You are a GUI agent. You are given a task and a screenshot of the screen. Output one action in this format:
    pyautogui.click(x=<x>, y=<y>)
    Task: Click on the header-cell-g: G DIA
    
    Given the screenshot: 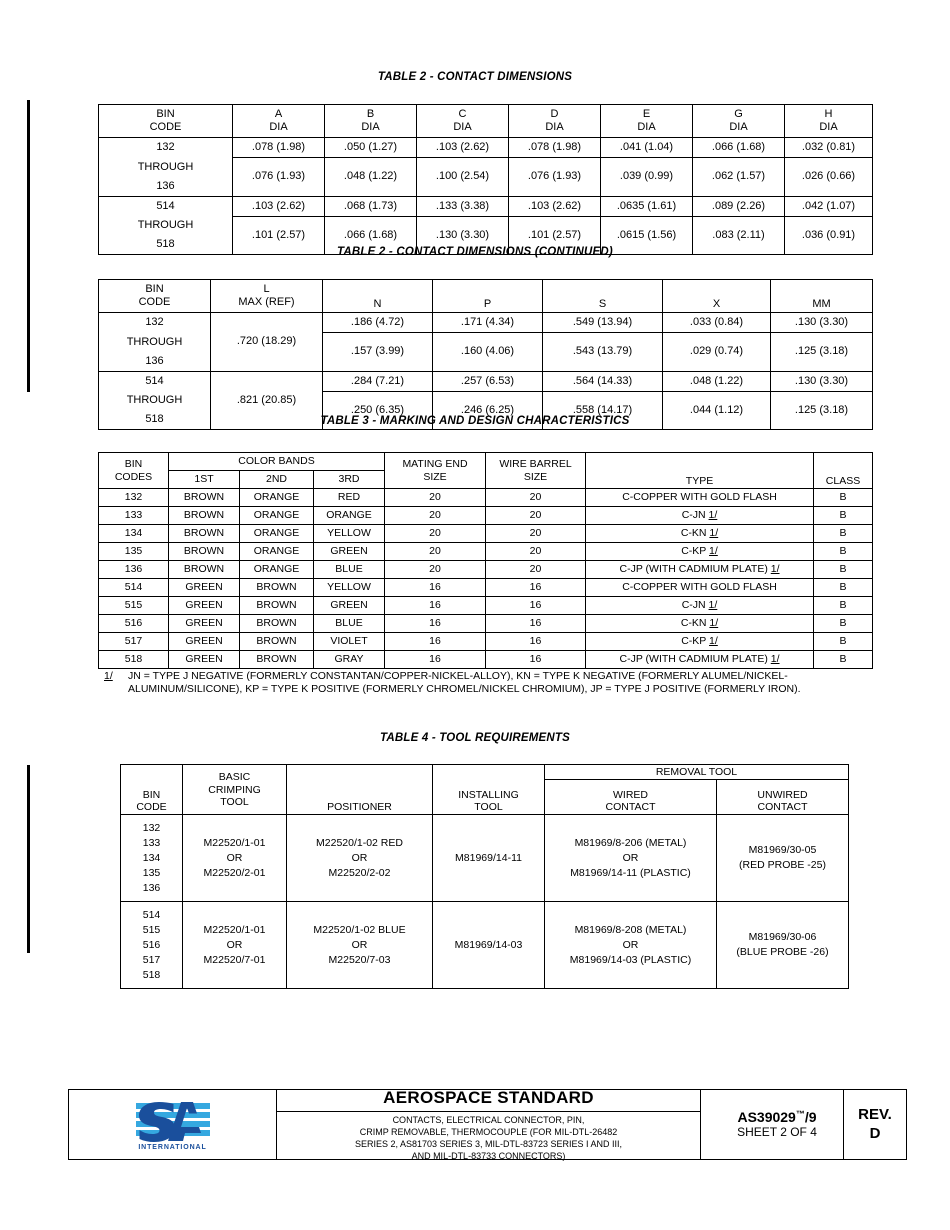 What is the action you would take?
    pyautogui.click(x=738, y=121)
    